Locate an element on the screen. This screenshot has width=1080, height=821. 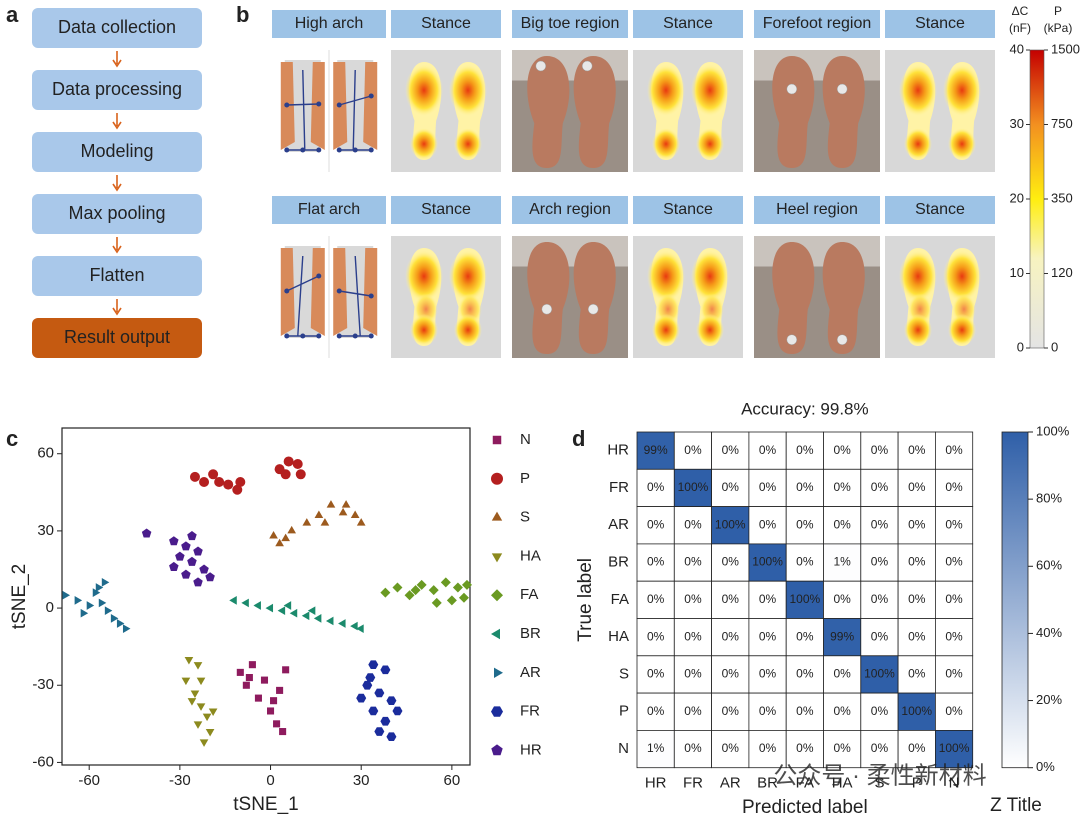
sensor-spot is located at coordinates (842, 89).